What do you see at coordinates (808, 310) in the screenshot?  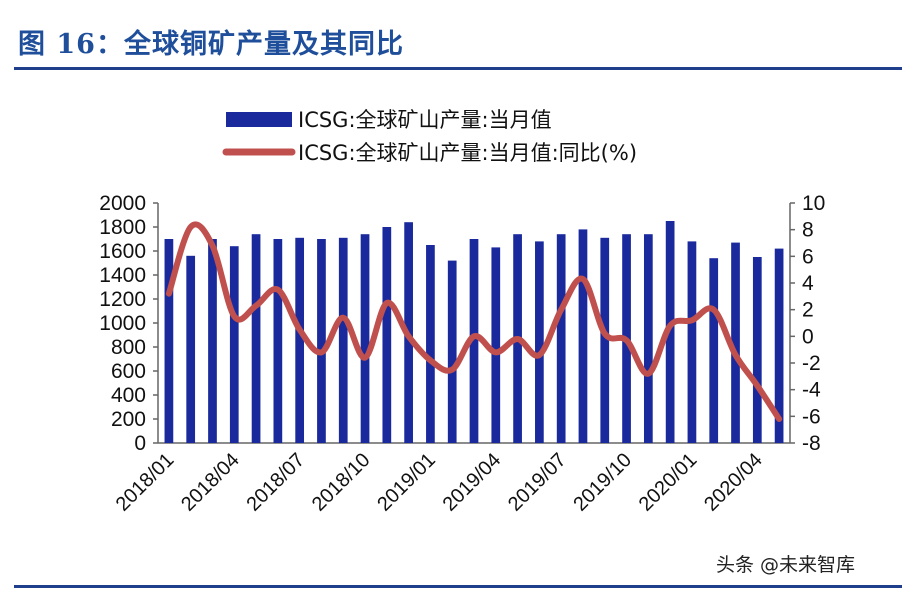 I see `right-tick-label: 2` at bounding box center [808, 310].